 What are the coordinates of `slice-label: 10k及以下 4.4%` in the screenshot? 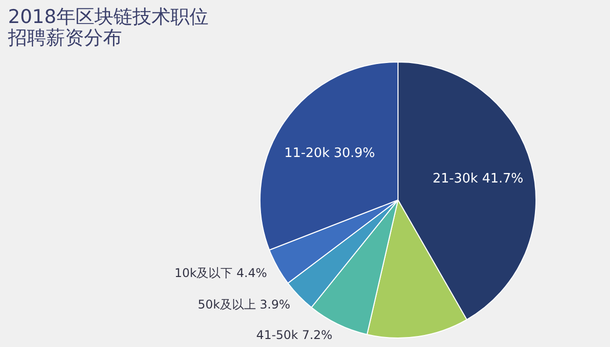 It's located at (221, 273).